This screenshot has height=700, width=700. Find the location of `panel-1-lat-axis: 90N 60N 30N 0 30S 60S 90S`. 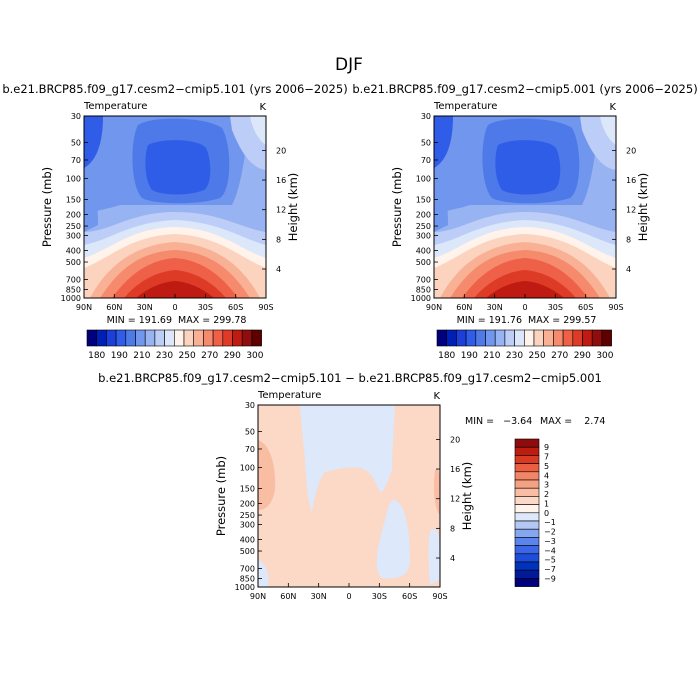

panel-1-lat-axis: 90N 60N 30N 0 30S 60S 90S is located at coordinates (175, 303).